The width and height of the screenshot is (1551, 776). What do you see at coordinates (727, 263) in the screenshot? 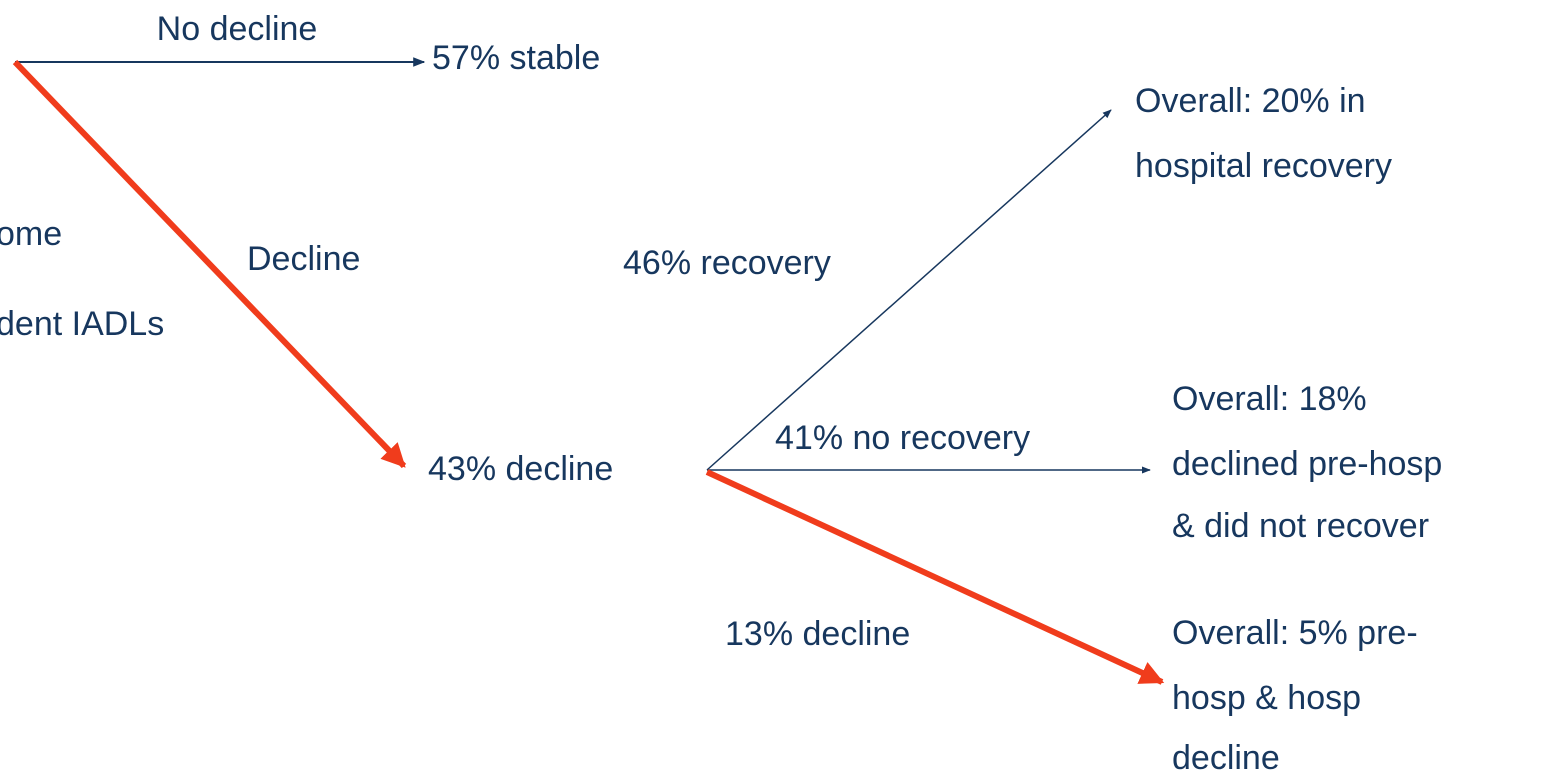
I see `edge-label: 46% recovery` at bounding box center [727, 263].